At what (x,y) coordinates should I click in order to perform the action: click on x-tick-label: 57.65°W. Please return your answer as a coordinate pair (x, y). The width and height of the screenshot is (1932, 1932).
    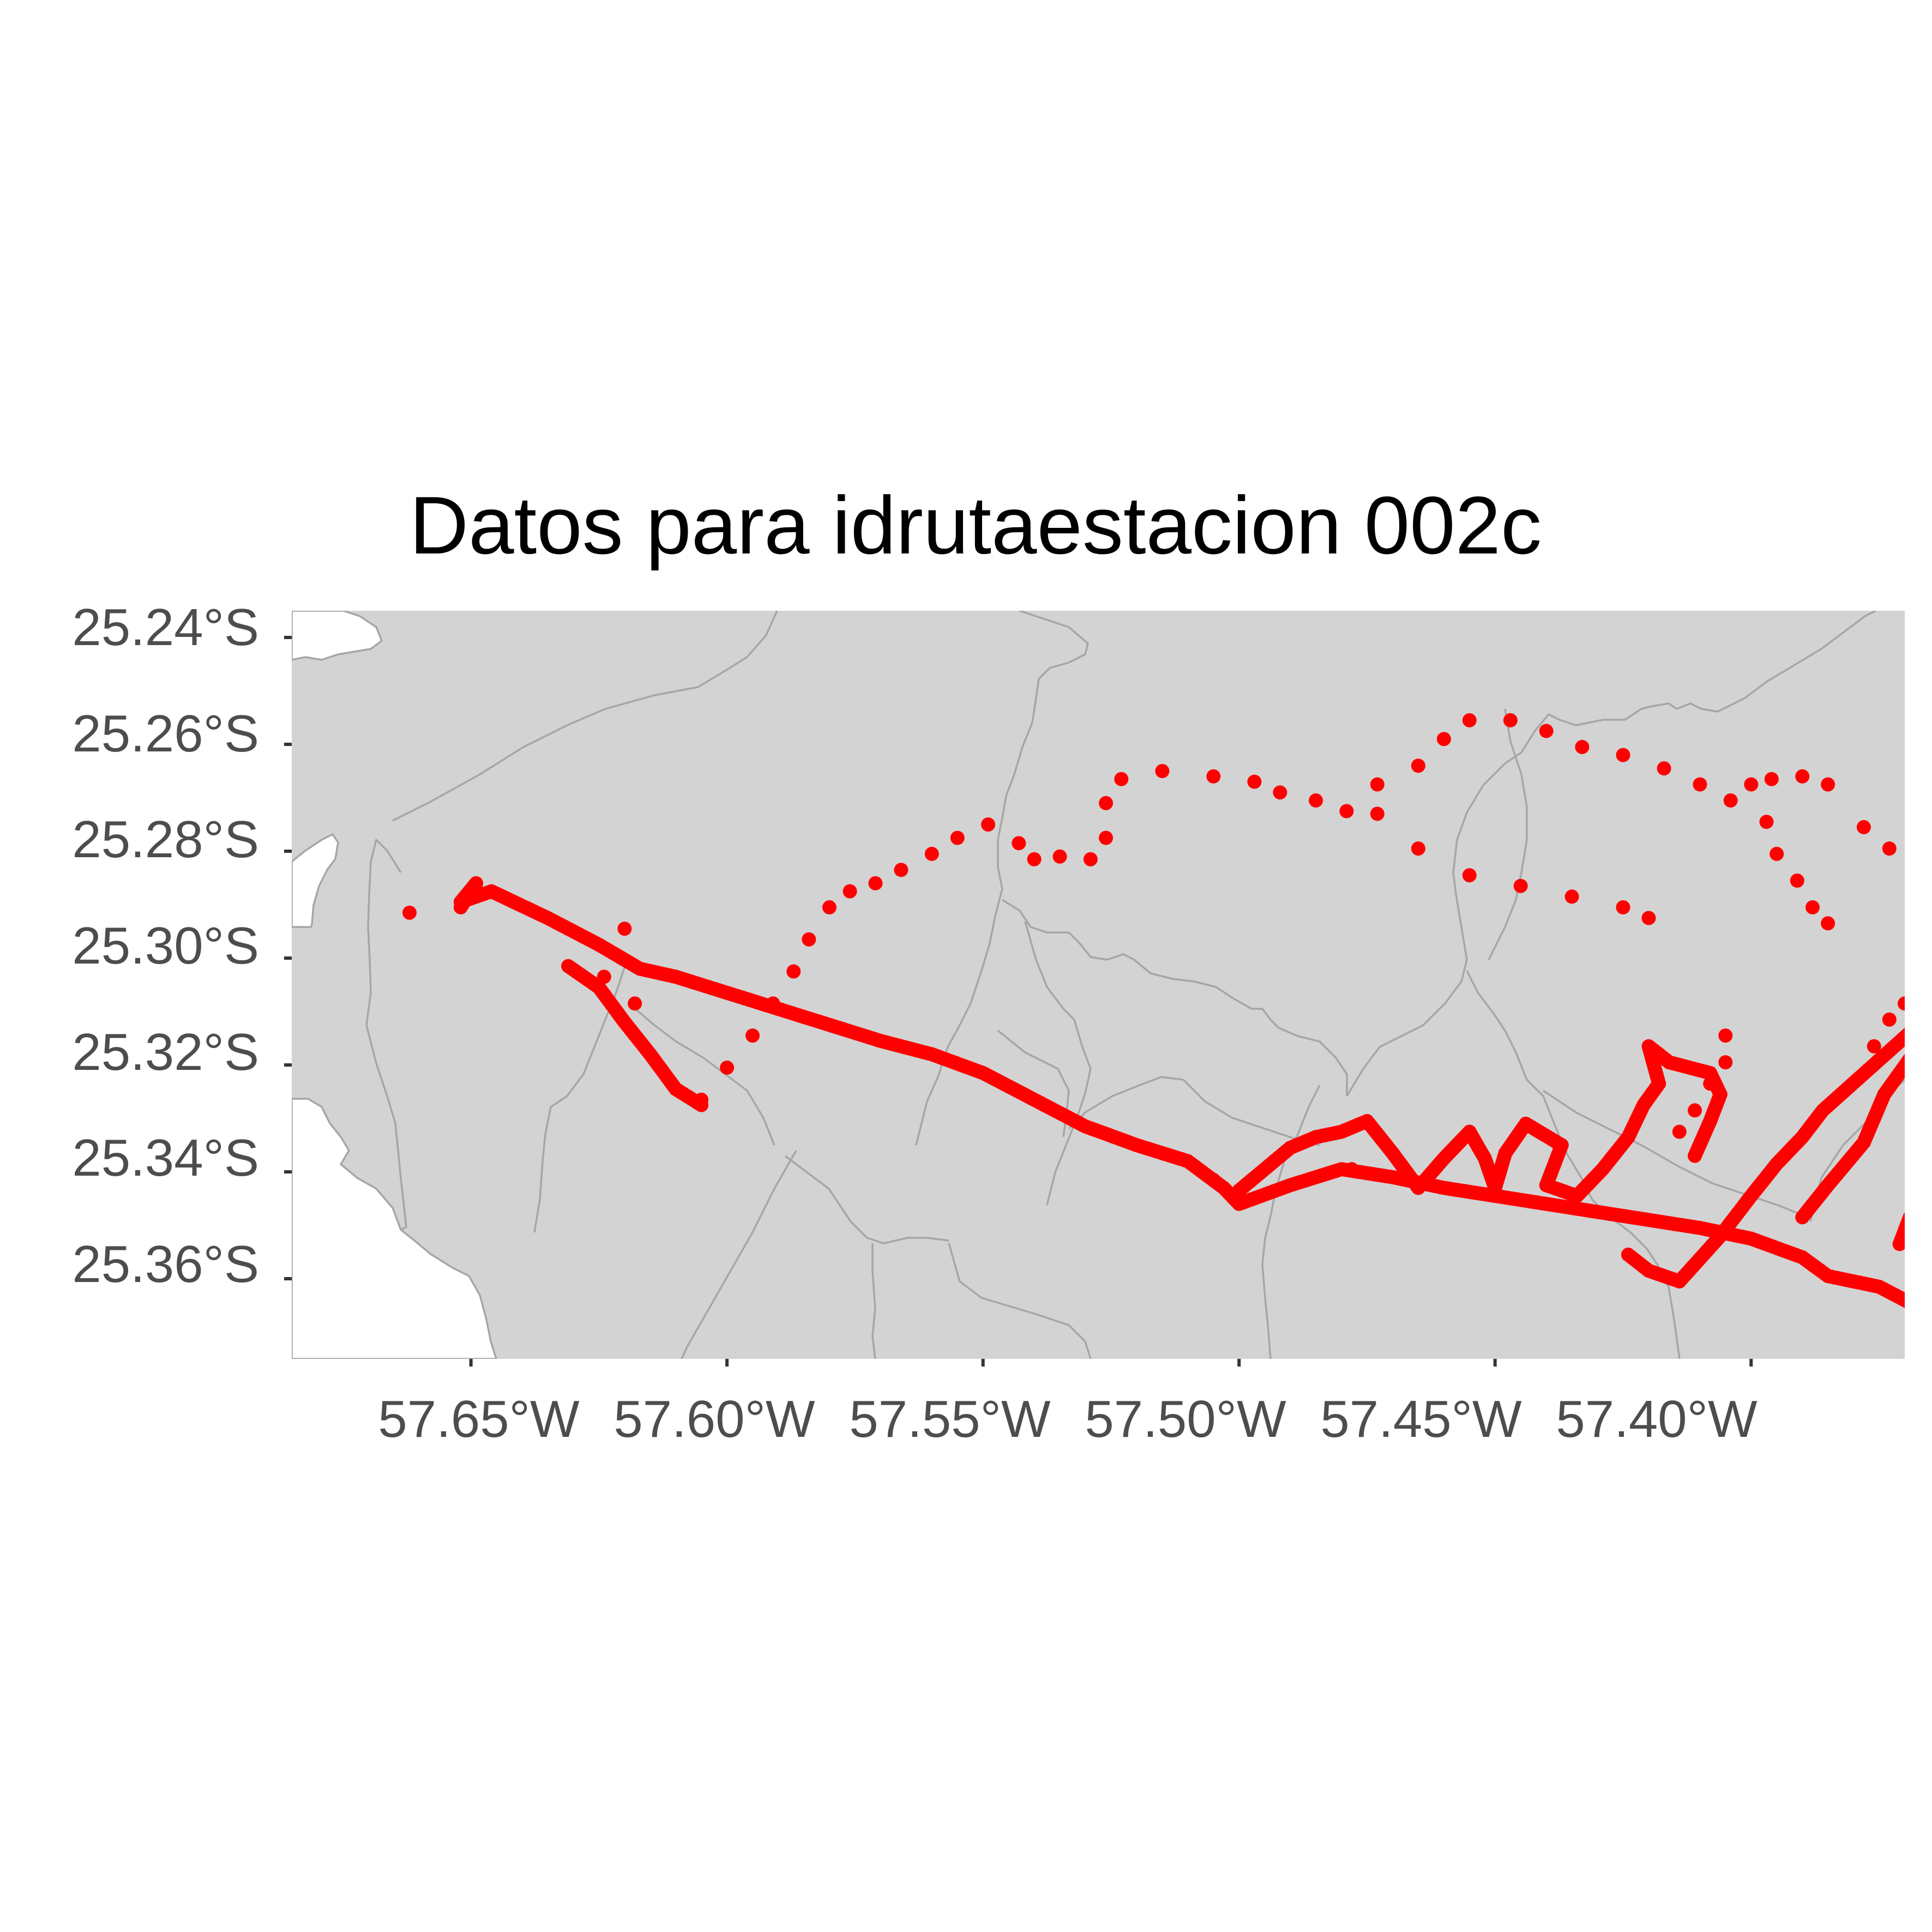
    Looking at the image, I should click on (479, 1419).